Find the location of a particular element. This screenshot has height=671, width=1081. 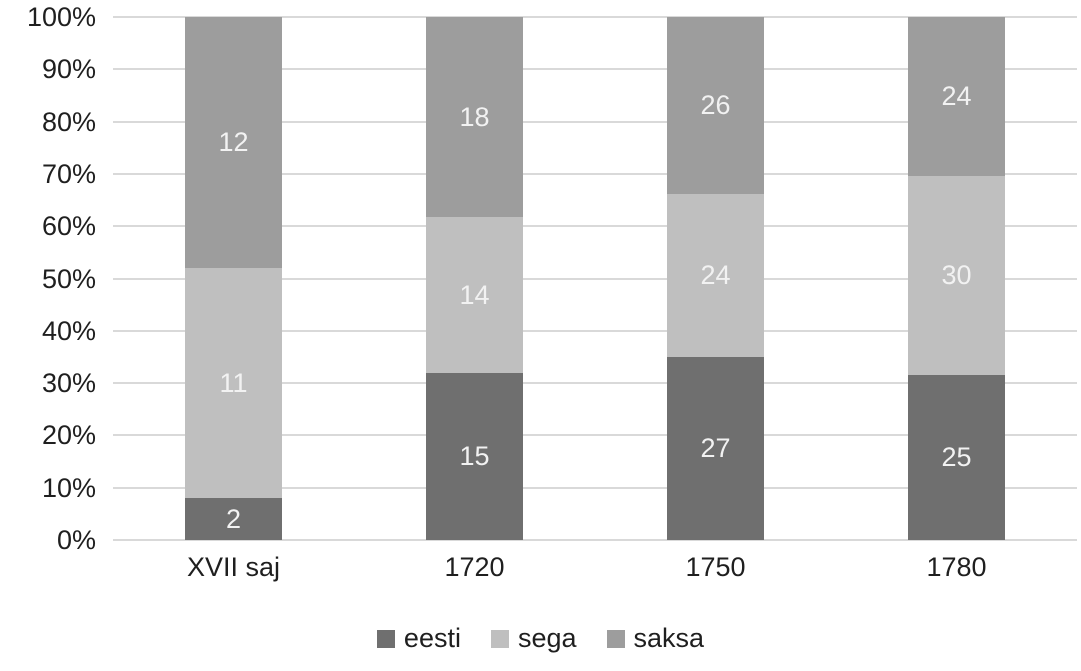

y-axis-tick-label: 20% is located at coordinates (68, 435).